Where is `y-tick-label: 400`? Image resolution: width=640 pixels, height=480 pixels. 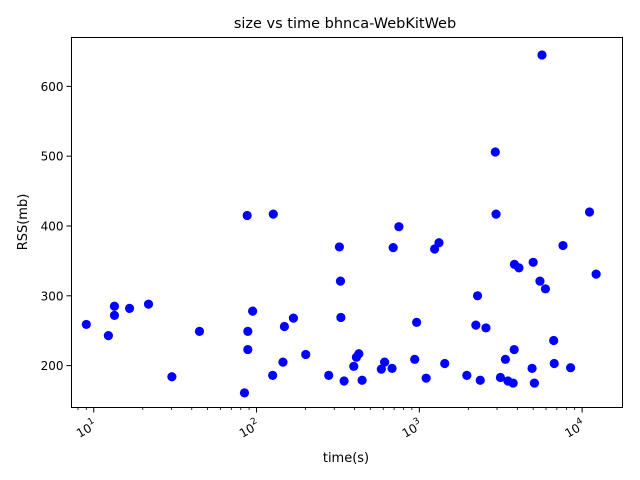
y-tick-label: 400 is located at coordinates (52, 226).